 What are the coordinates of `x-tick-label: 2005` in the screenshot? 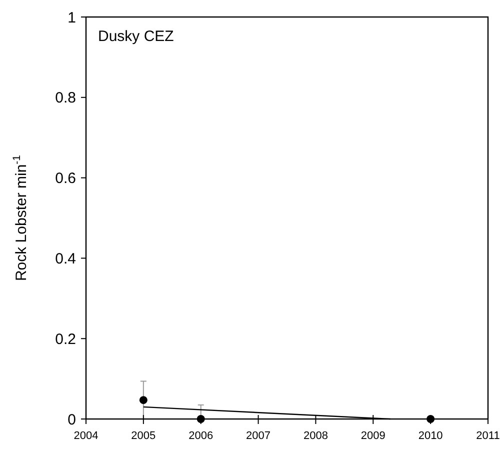 It's located at (143, 436).